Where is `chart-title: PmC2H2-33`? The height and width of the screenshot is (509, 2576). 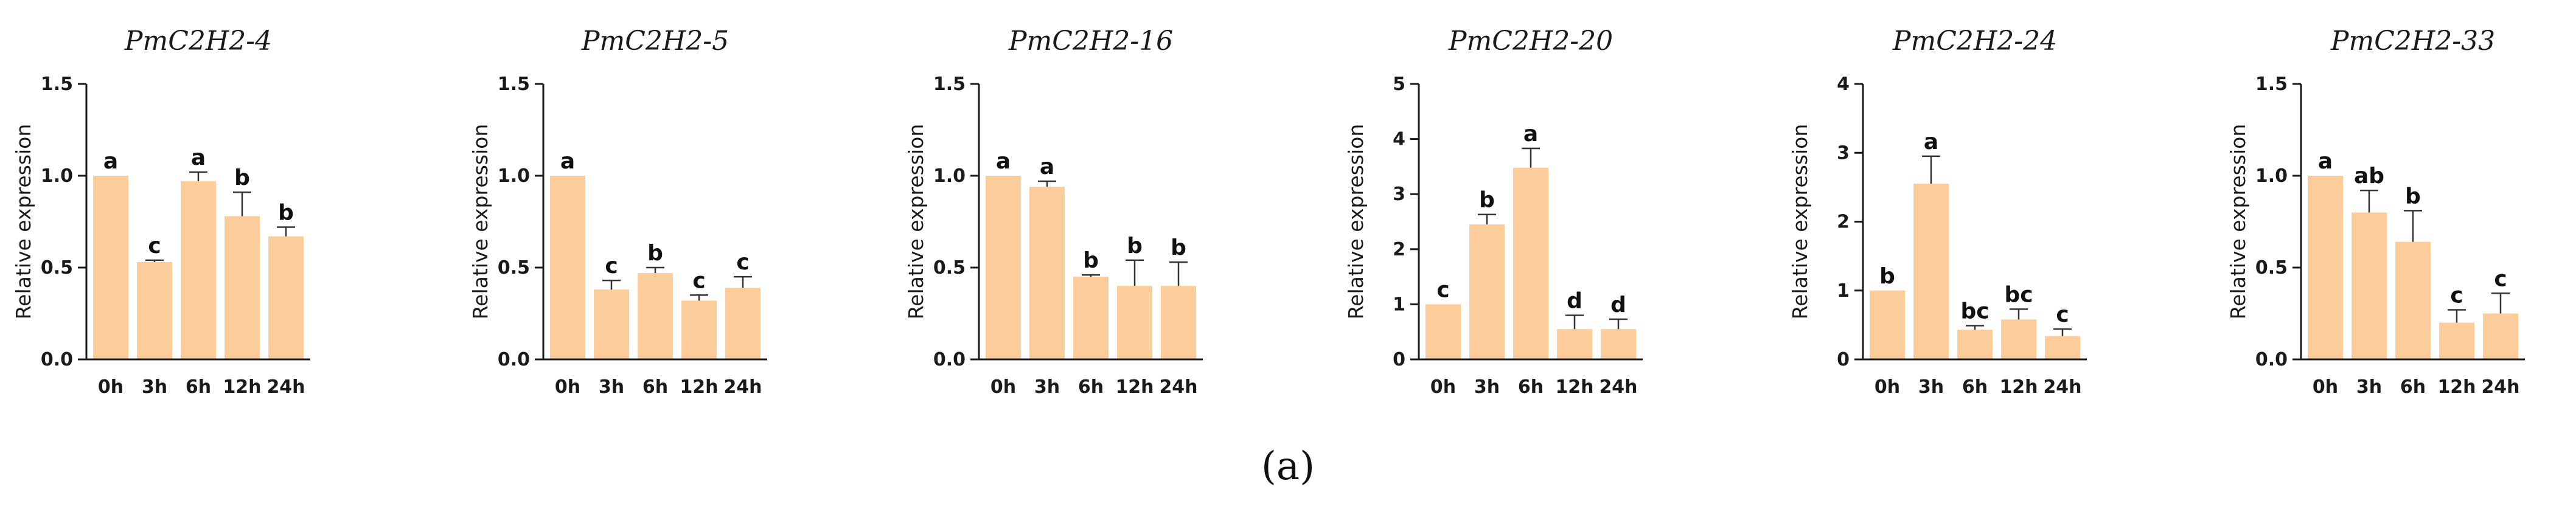
chart-title: PmC2H2-33 is located at coordinates (2412, 41).